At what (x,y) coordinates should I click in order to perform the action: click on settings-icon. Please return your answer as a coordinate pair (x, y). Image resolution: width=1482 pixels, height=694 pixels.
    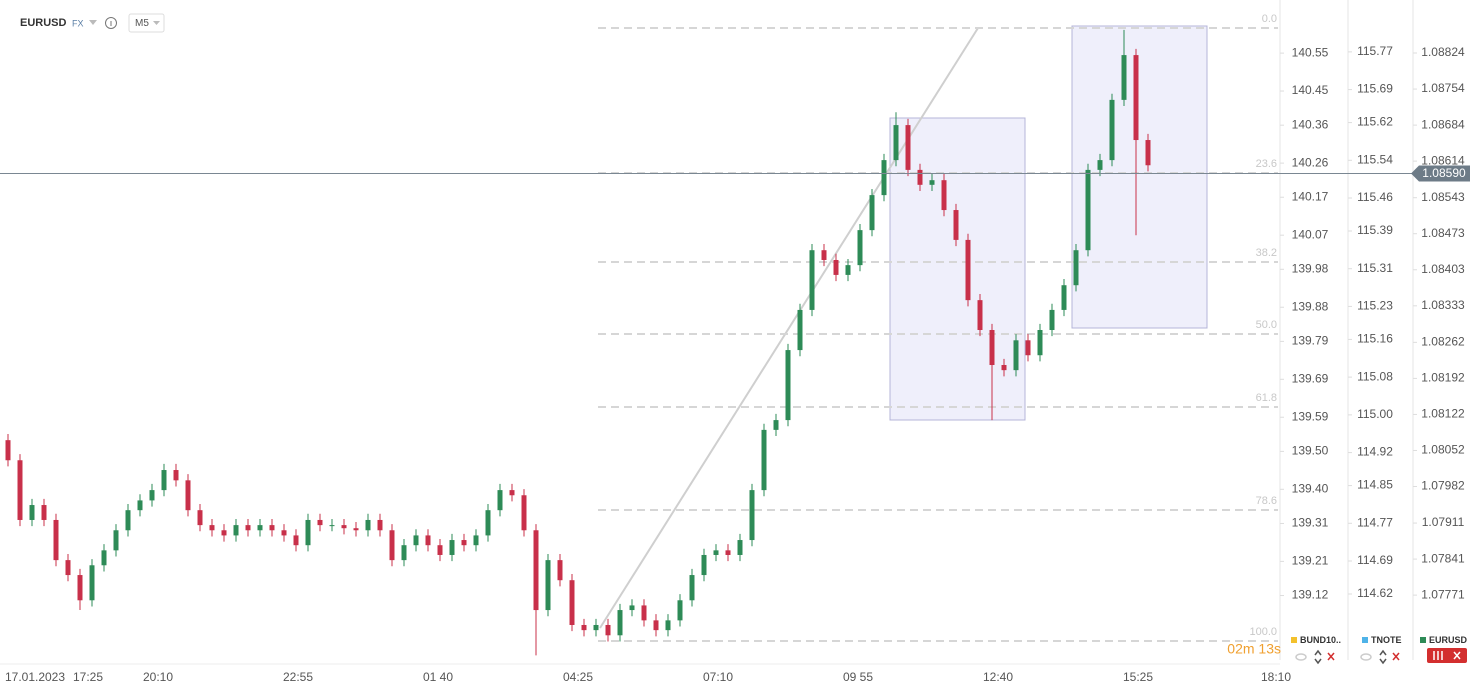
    Looking at the image, I should click on (1438, 655).